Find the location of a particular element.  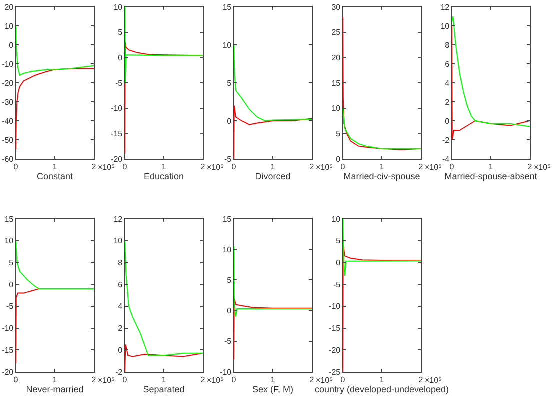

y-tick-label: -60 is located at coordinates (8, 159).